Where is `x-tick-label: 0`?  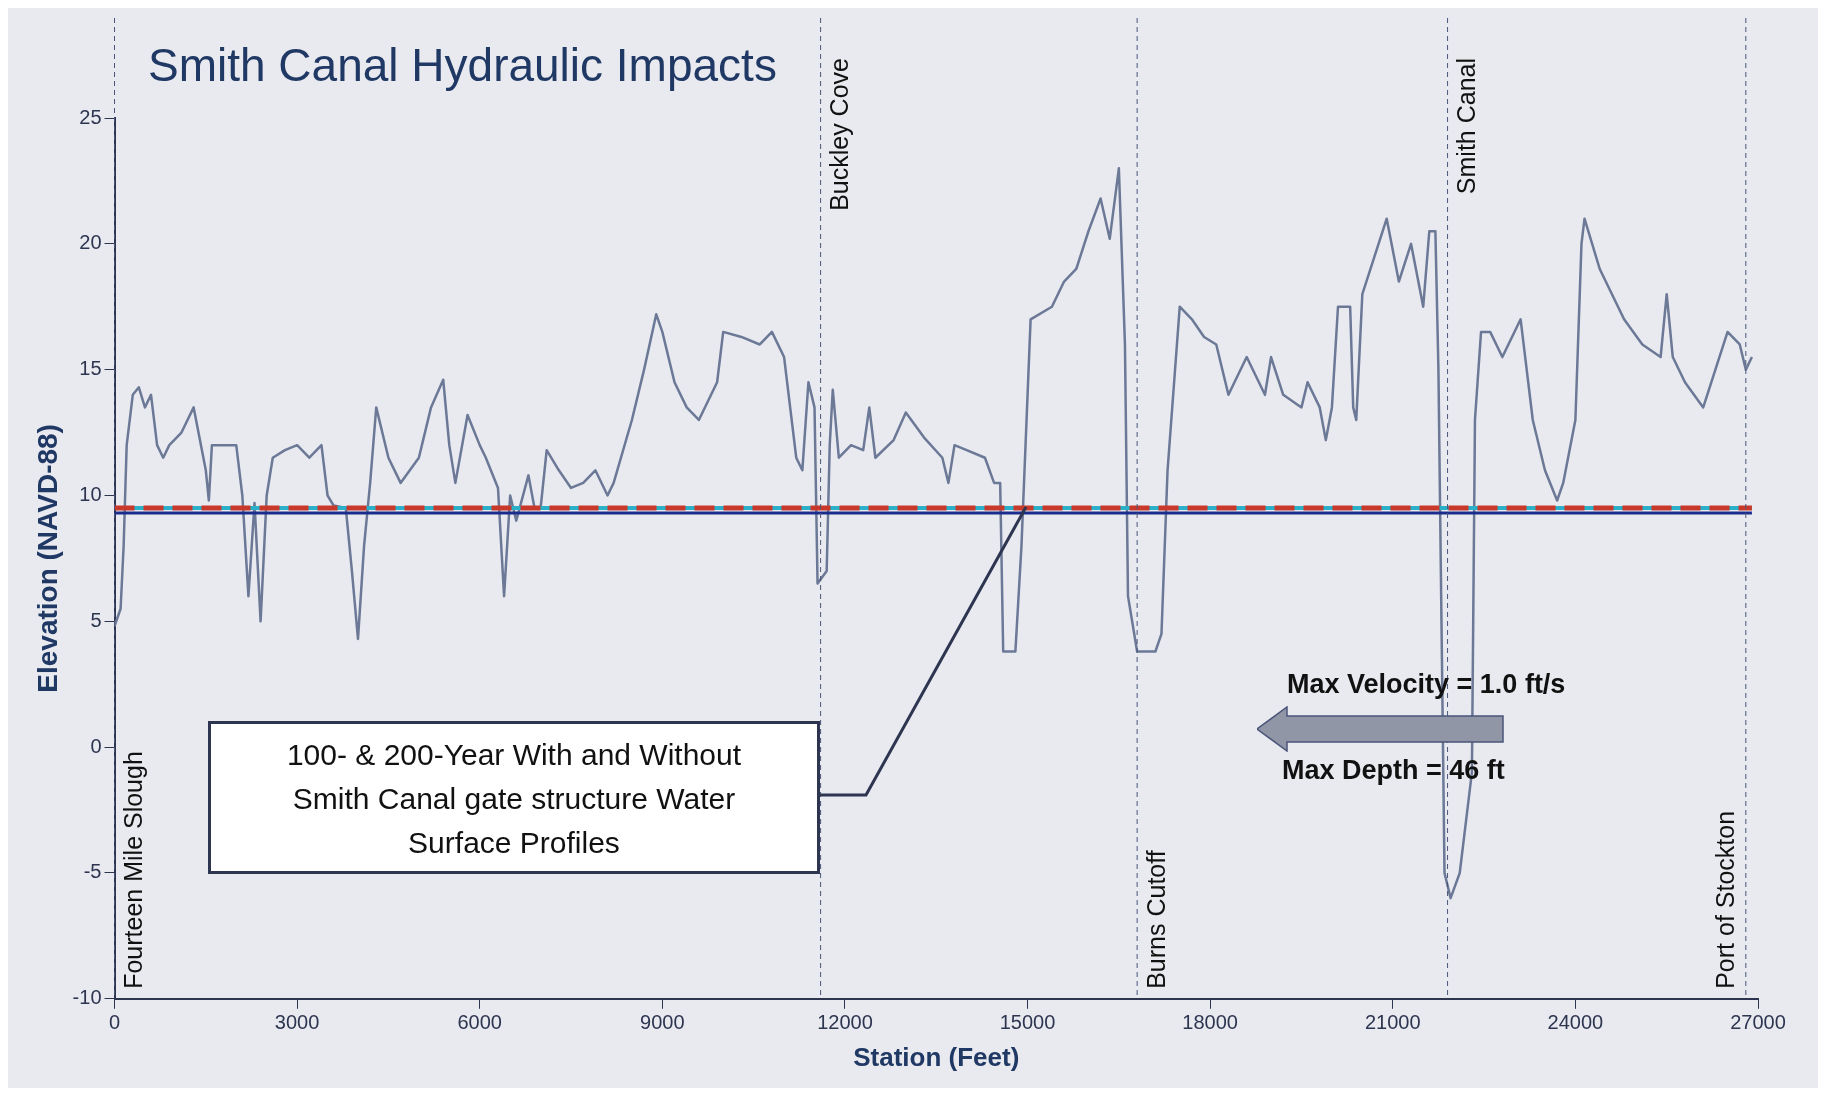
x-tick-label: 0 is located at coordinates (114, 1022).